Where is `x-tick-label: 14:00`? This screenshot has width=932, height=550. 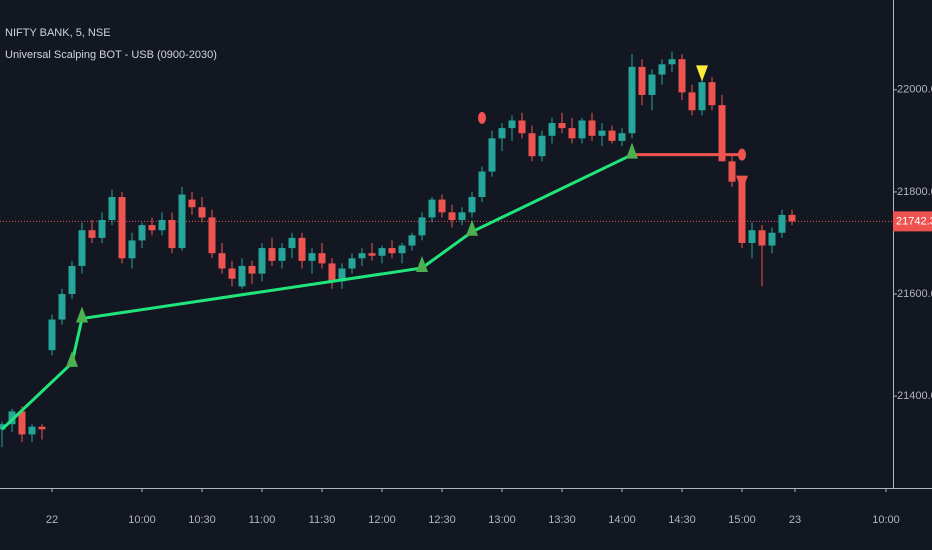
x-tick-label: 14:00 is located at coordinates (622, 520).